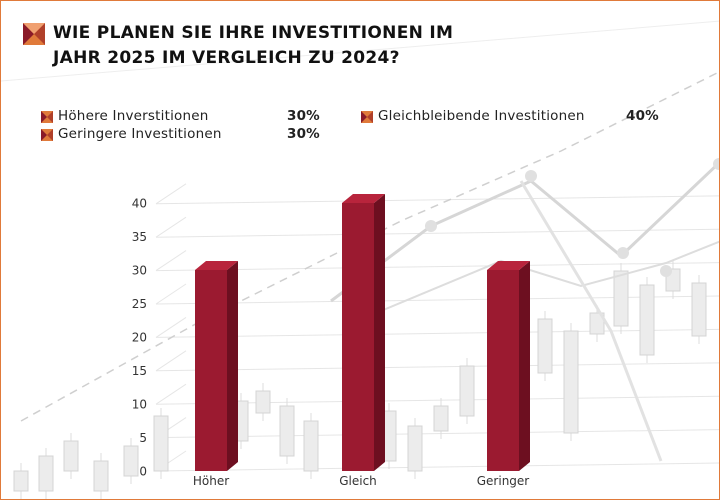 This screenshot has width=720, height=500. What do you see at coordinates (211, 481) in the screenshot?
I see `x-tick-label: Höher` at bounding box center [211, 481].